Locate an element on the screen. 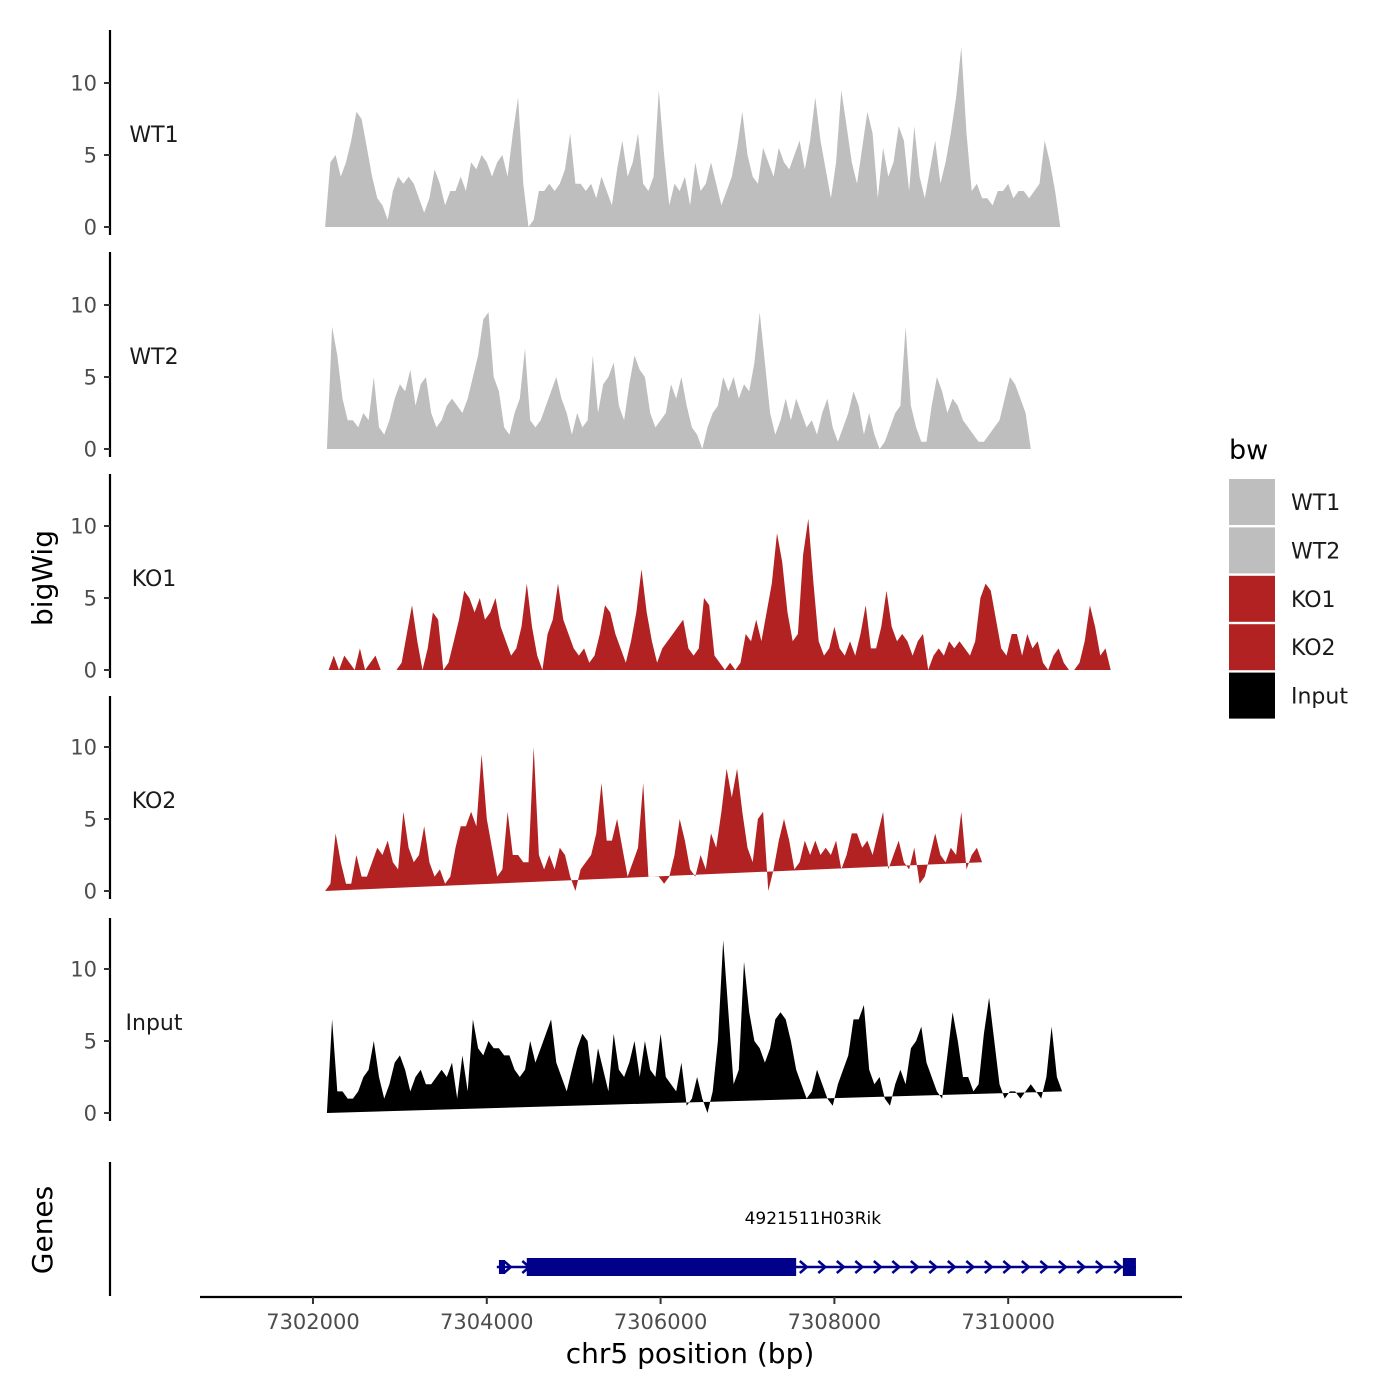  legend-label-ko1: KO1 is located at coordinates (1313, 600).